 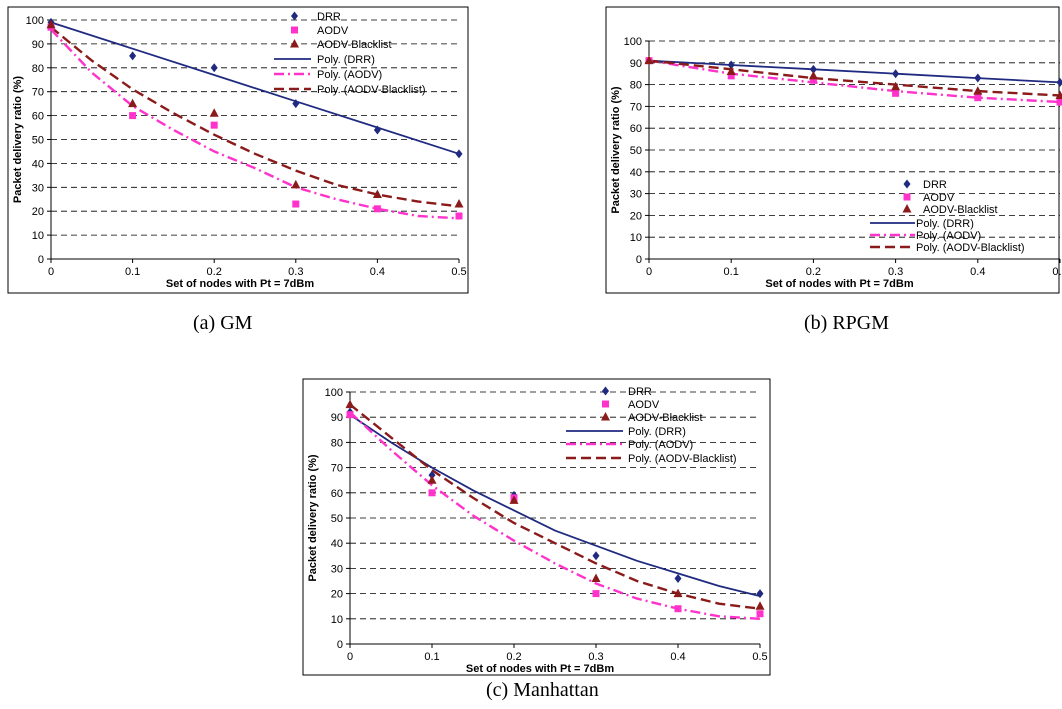 What do you see at coordinates (649, 272) in the screenshot?
I see `x-tick-label: 0` at bounding box center [649, 272].